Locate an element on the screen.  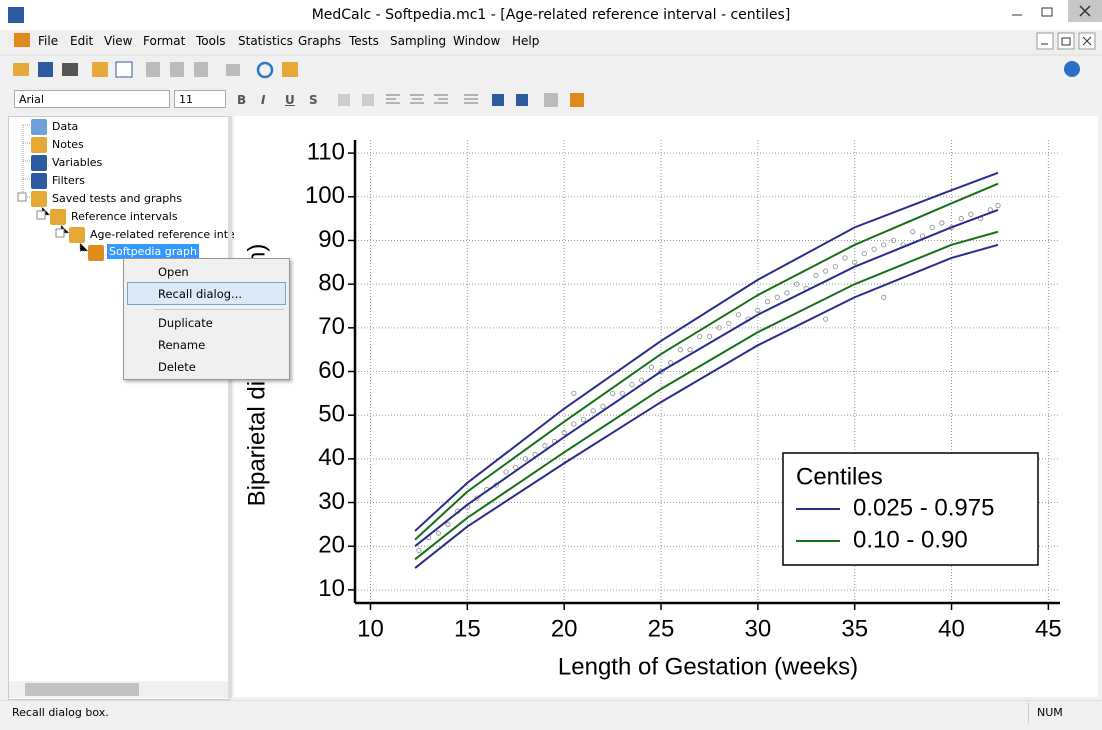
h-scrollbar is located at coordinates (119, 689).